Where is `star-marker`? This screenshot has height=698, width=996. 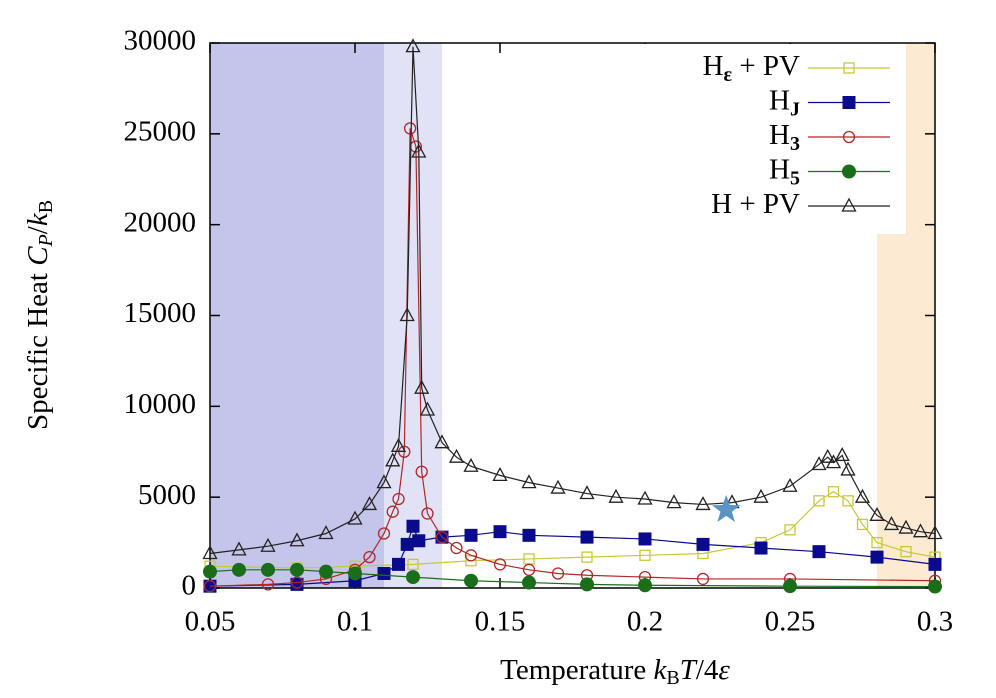 star-marker is located at coordinates (726, 508).